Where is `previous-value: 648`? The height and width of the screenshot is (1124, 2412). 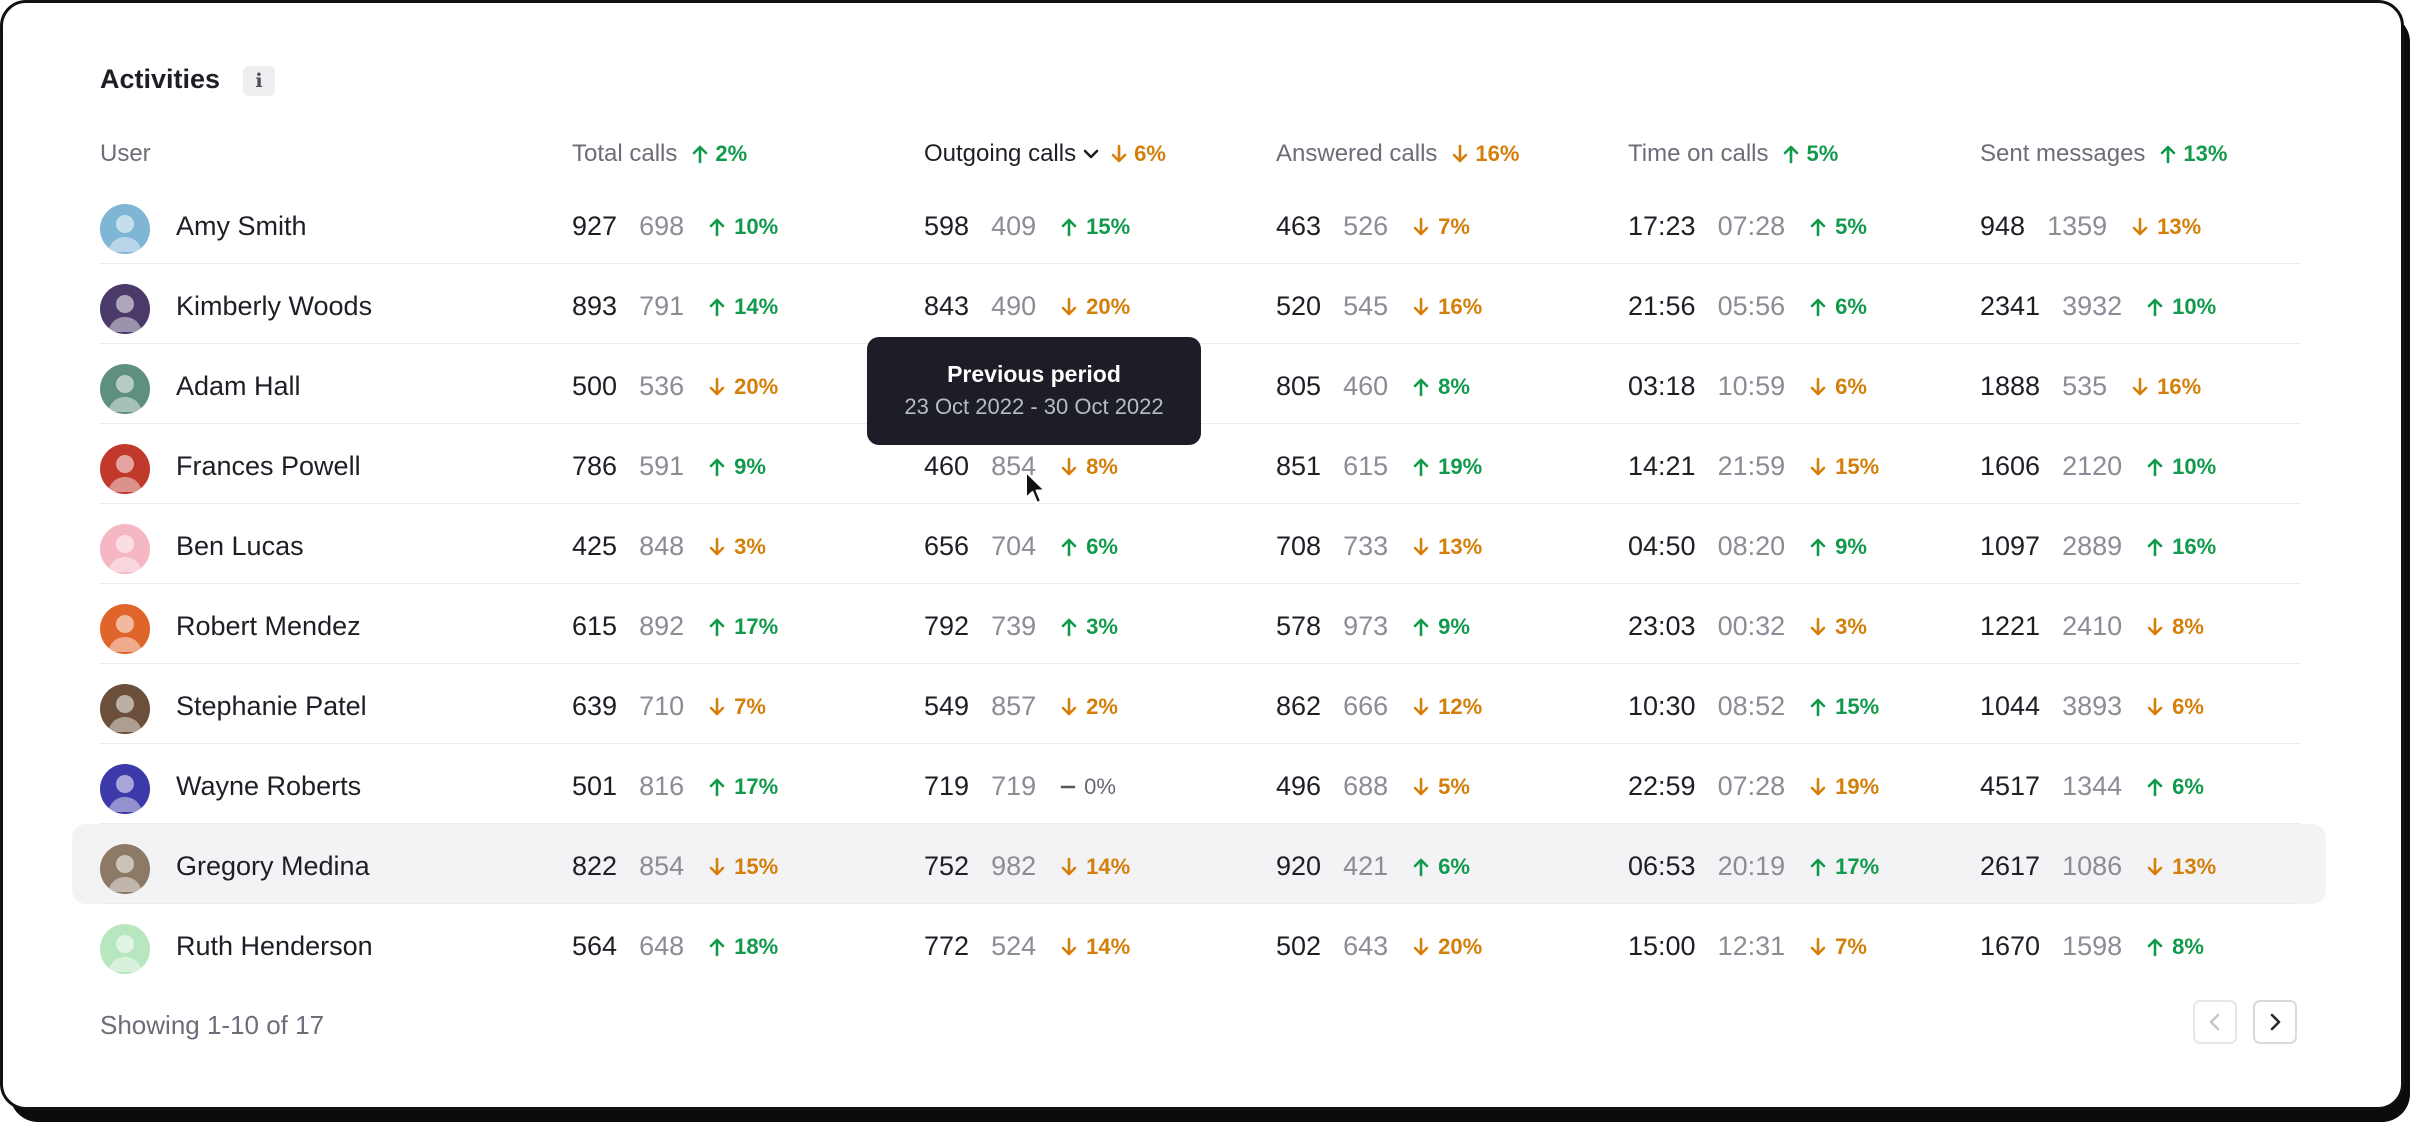
previous-value: 648 is located at coordinates (662, 946).